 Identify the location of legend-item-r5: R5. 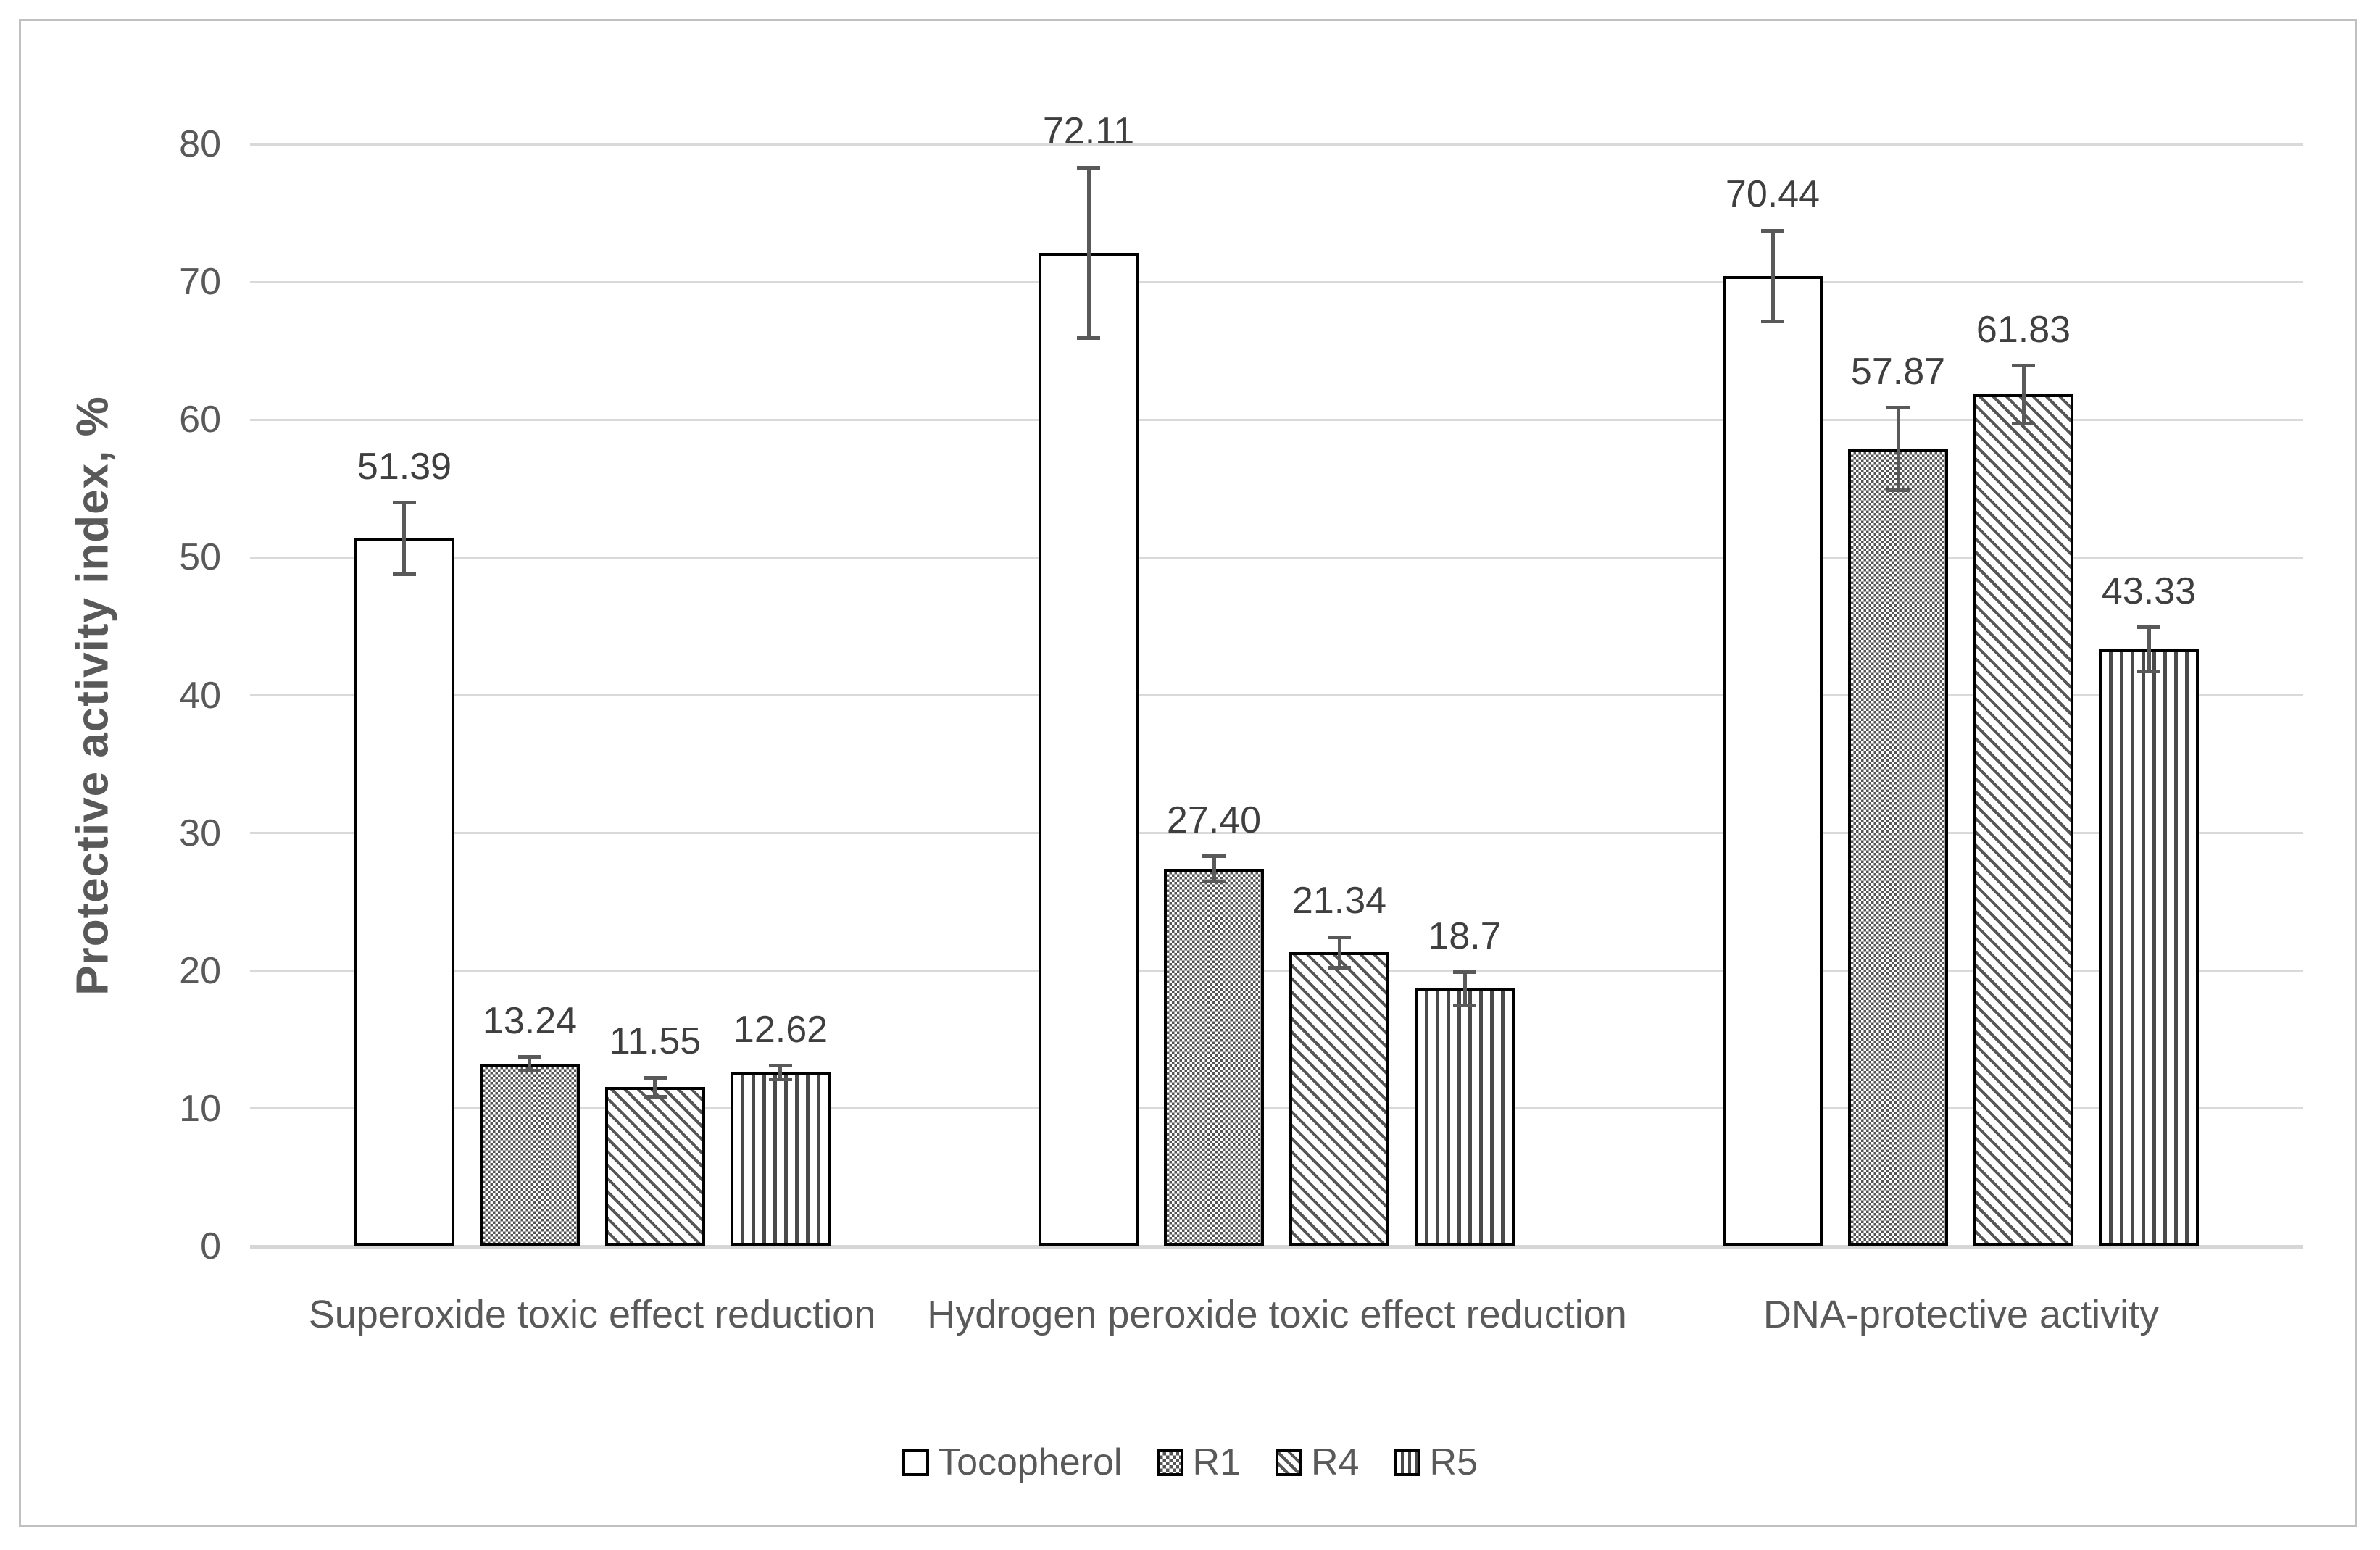
(1436, 1462).